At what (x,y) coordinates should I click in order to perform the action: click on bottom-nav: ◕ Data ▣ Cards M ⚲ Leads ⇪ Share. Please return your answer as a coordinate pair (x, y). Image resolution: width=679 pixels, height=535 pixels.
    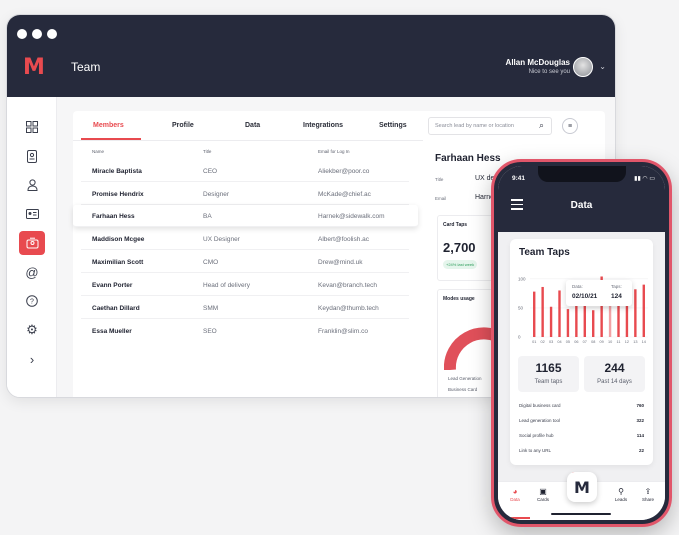
    Looking at the image, I should click on (581, 496).